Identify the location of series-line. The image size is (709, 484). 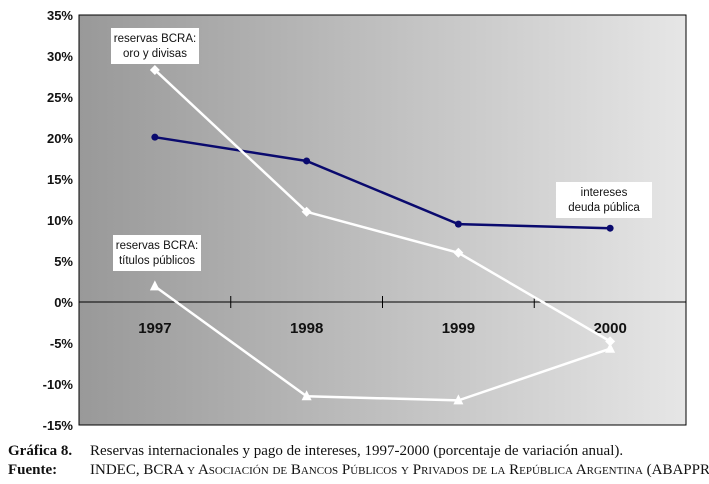
(382, 182).